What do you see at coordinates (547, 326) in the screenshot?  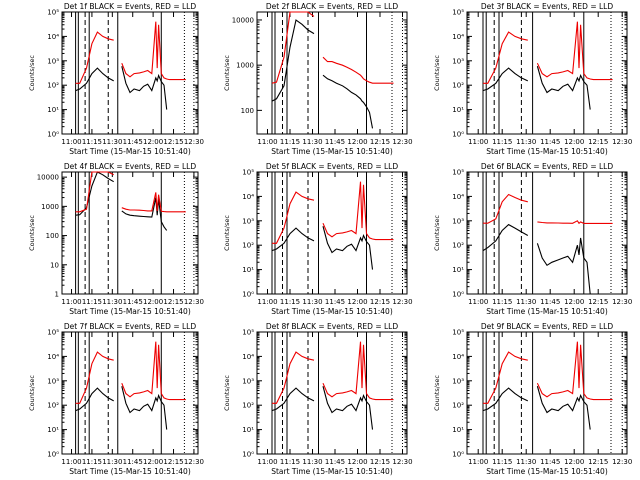 I see `chart-title: Det 9f BLACK = Events, RED = LLD` at bounding box center [547, 326].